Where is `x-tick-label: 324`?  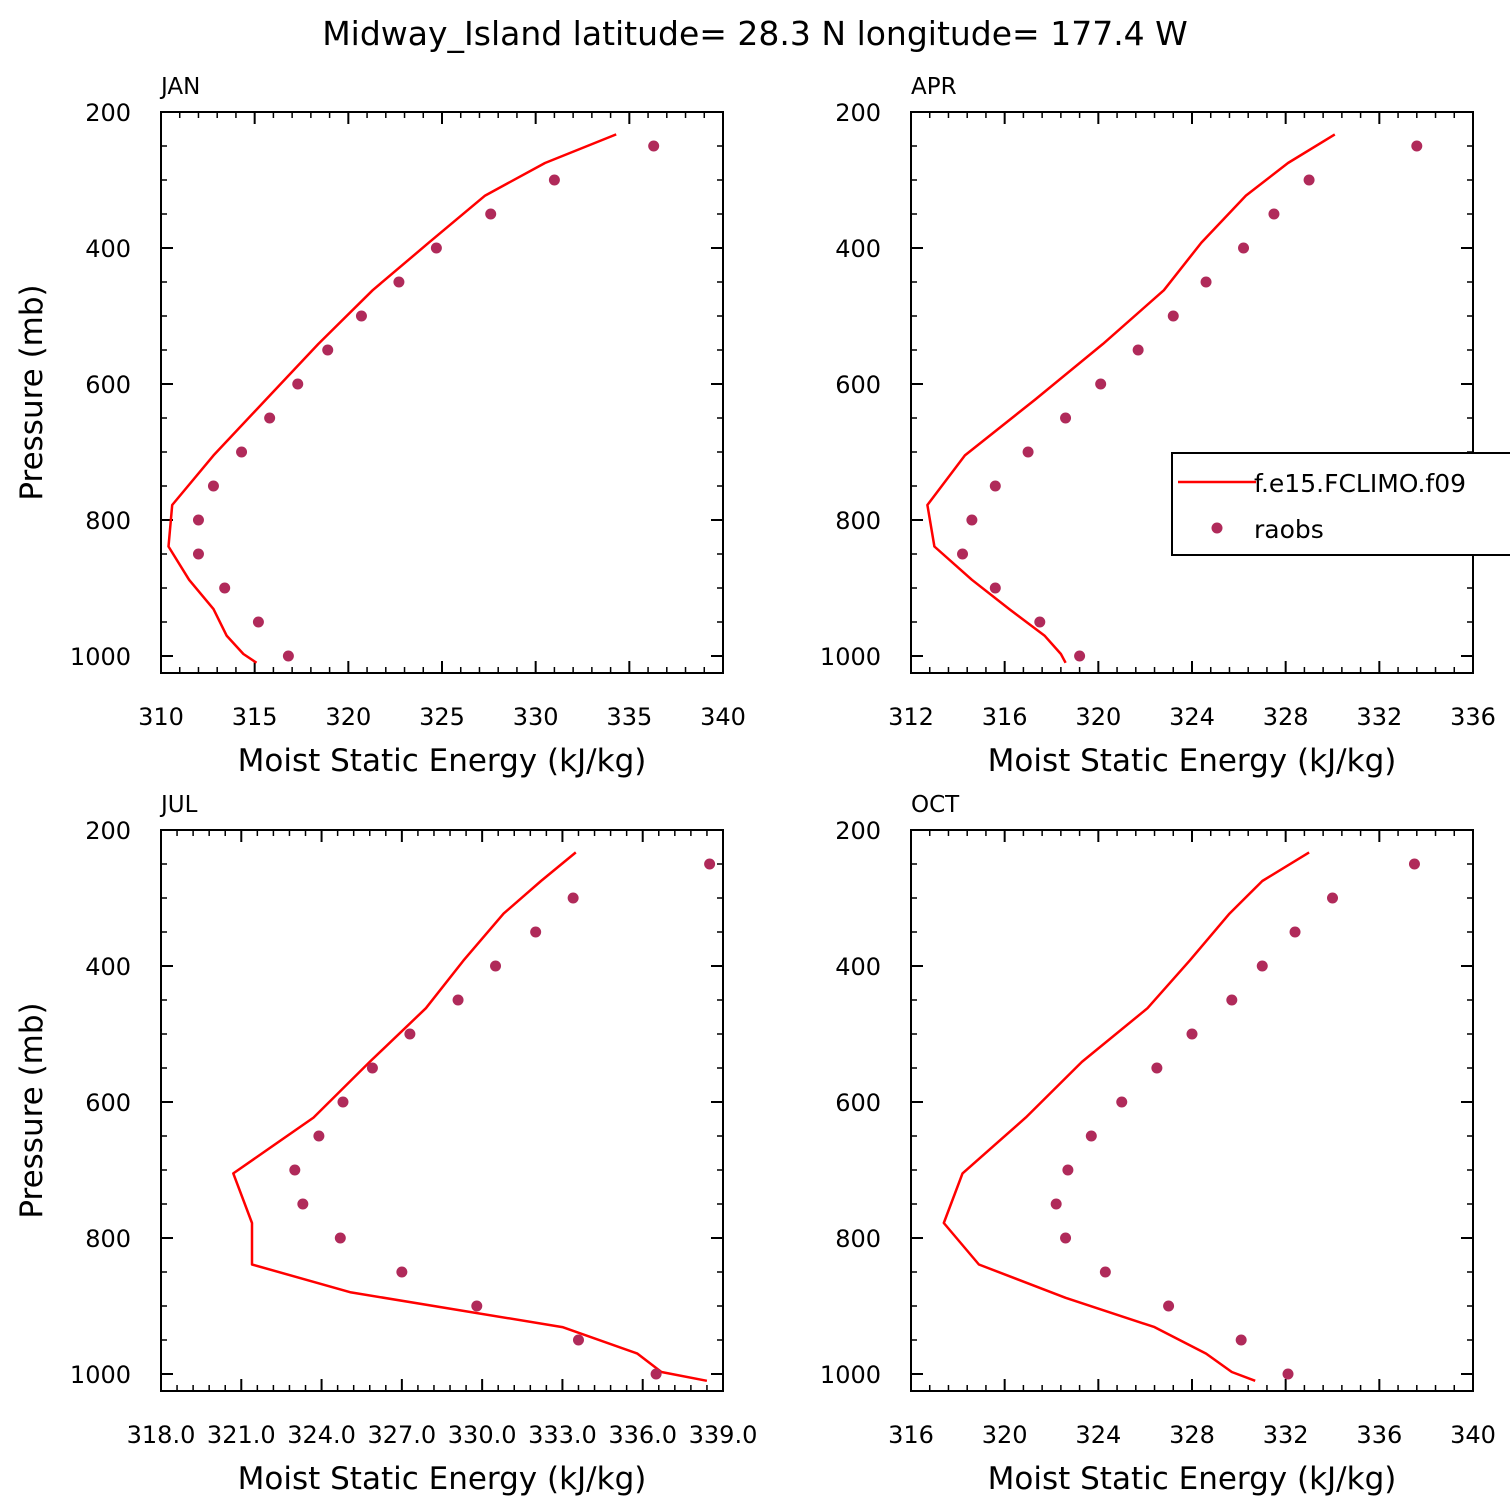 x-tick-label: 324 is located at coordinates (1098, 1435).